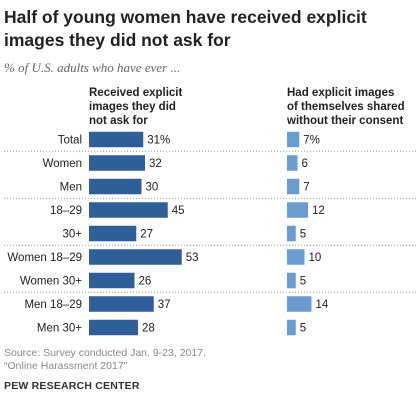 Image resolution: width=420 pixels, height=407 pixels. I want to click on row-label: Women 30+, so click(51, 282).